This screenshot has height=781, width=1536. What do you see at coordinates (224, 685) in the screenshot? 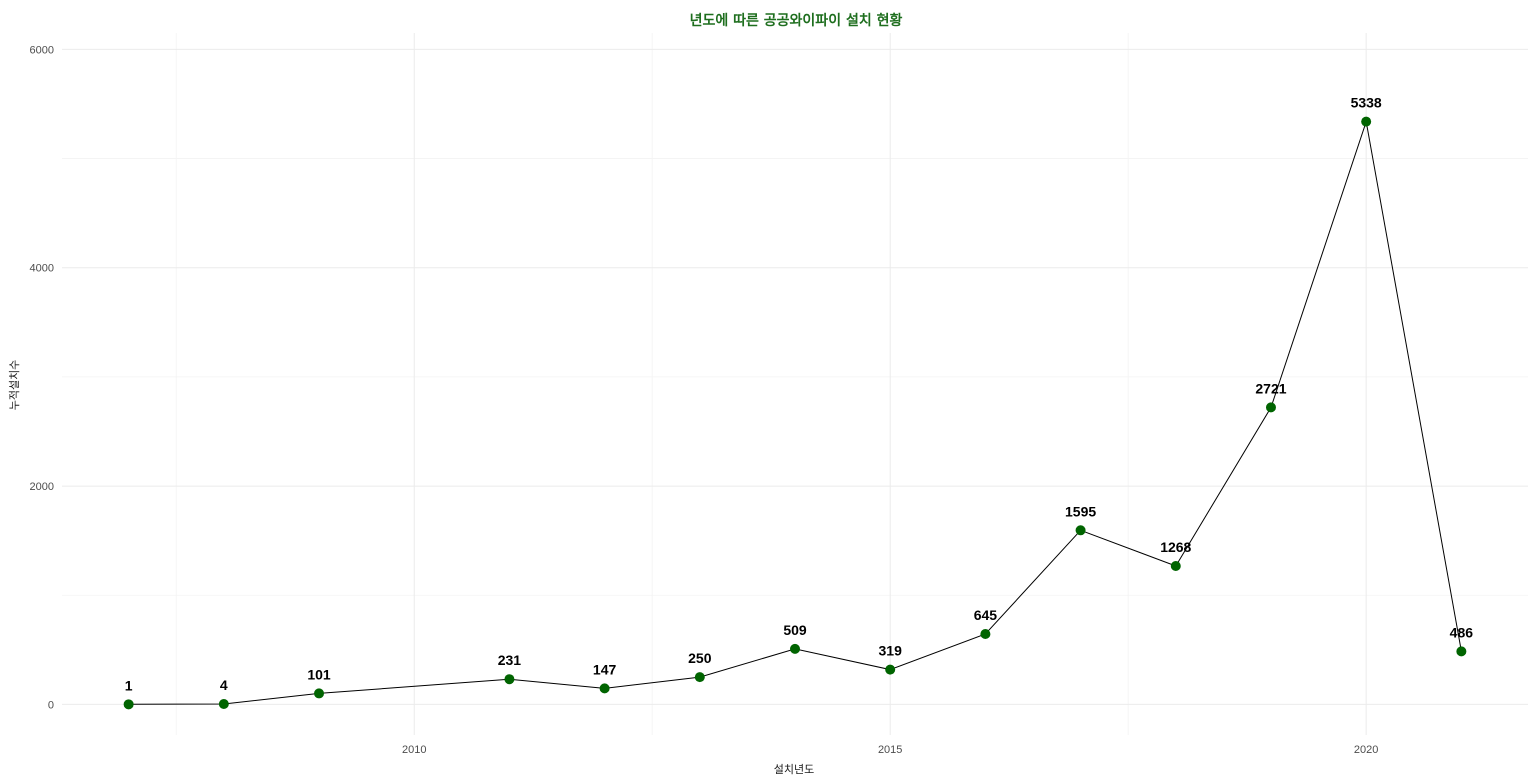
I see `data-label: 4` at bounding box center [224, 685].